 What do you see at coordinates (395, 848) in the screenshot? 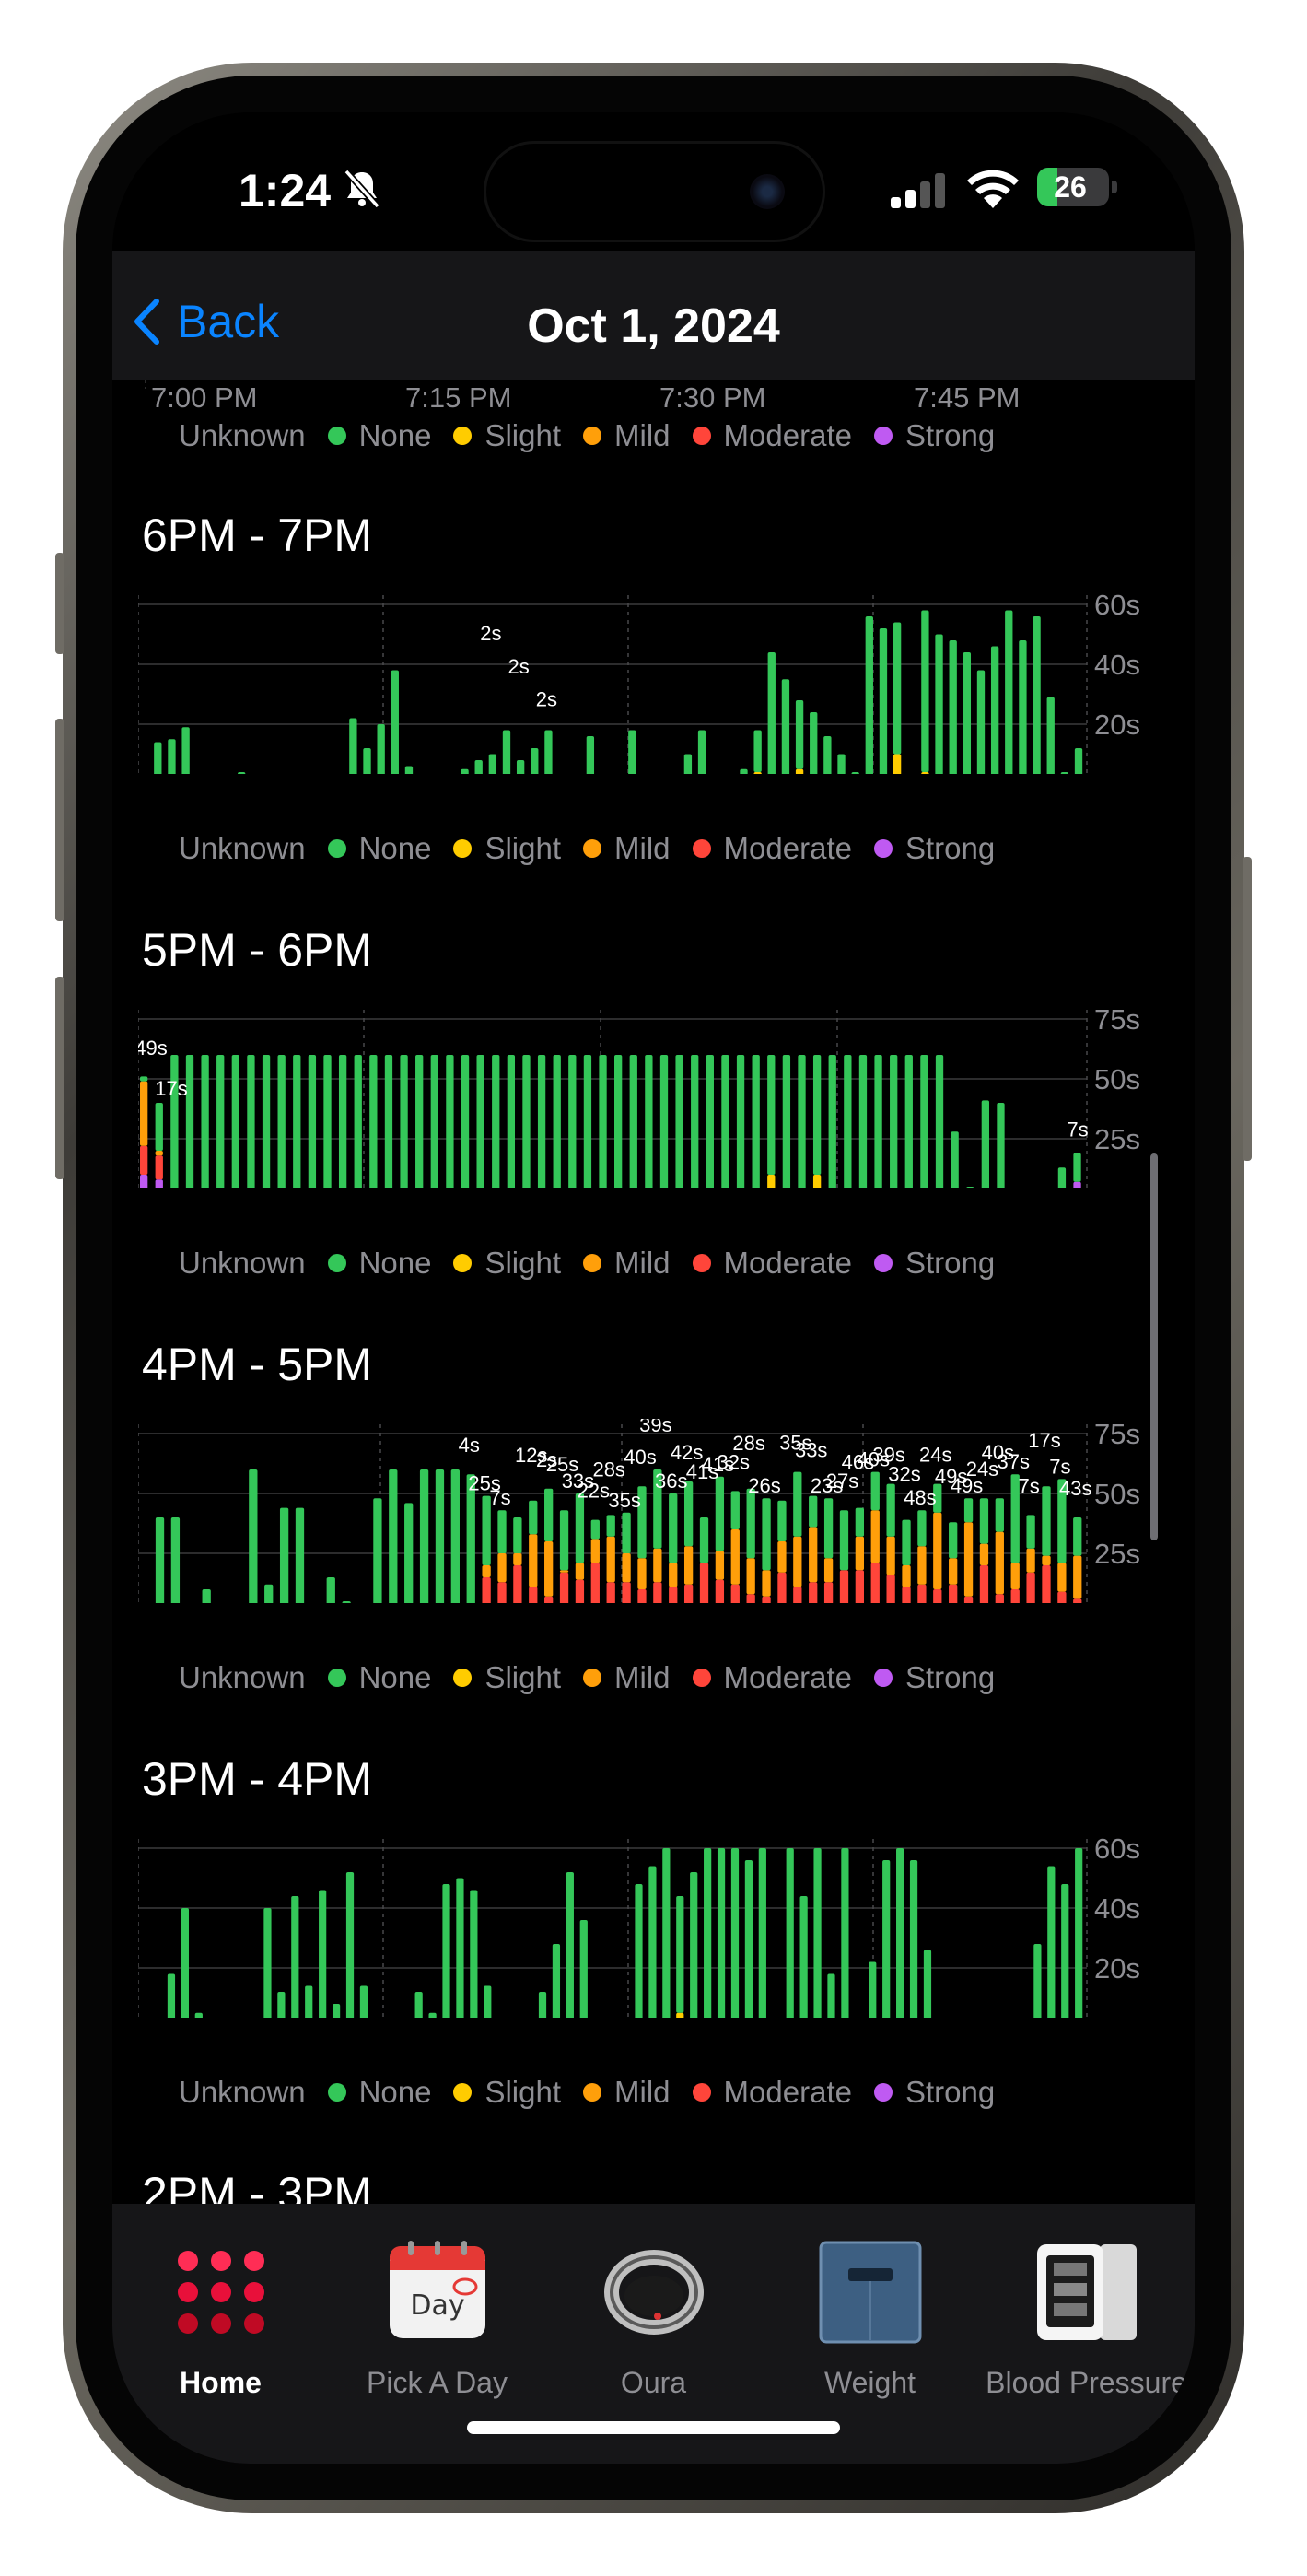
I see `legend-none: None` at bounding box center [395, 848].